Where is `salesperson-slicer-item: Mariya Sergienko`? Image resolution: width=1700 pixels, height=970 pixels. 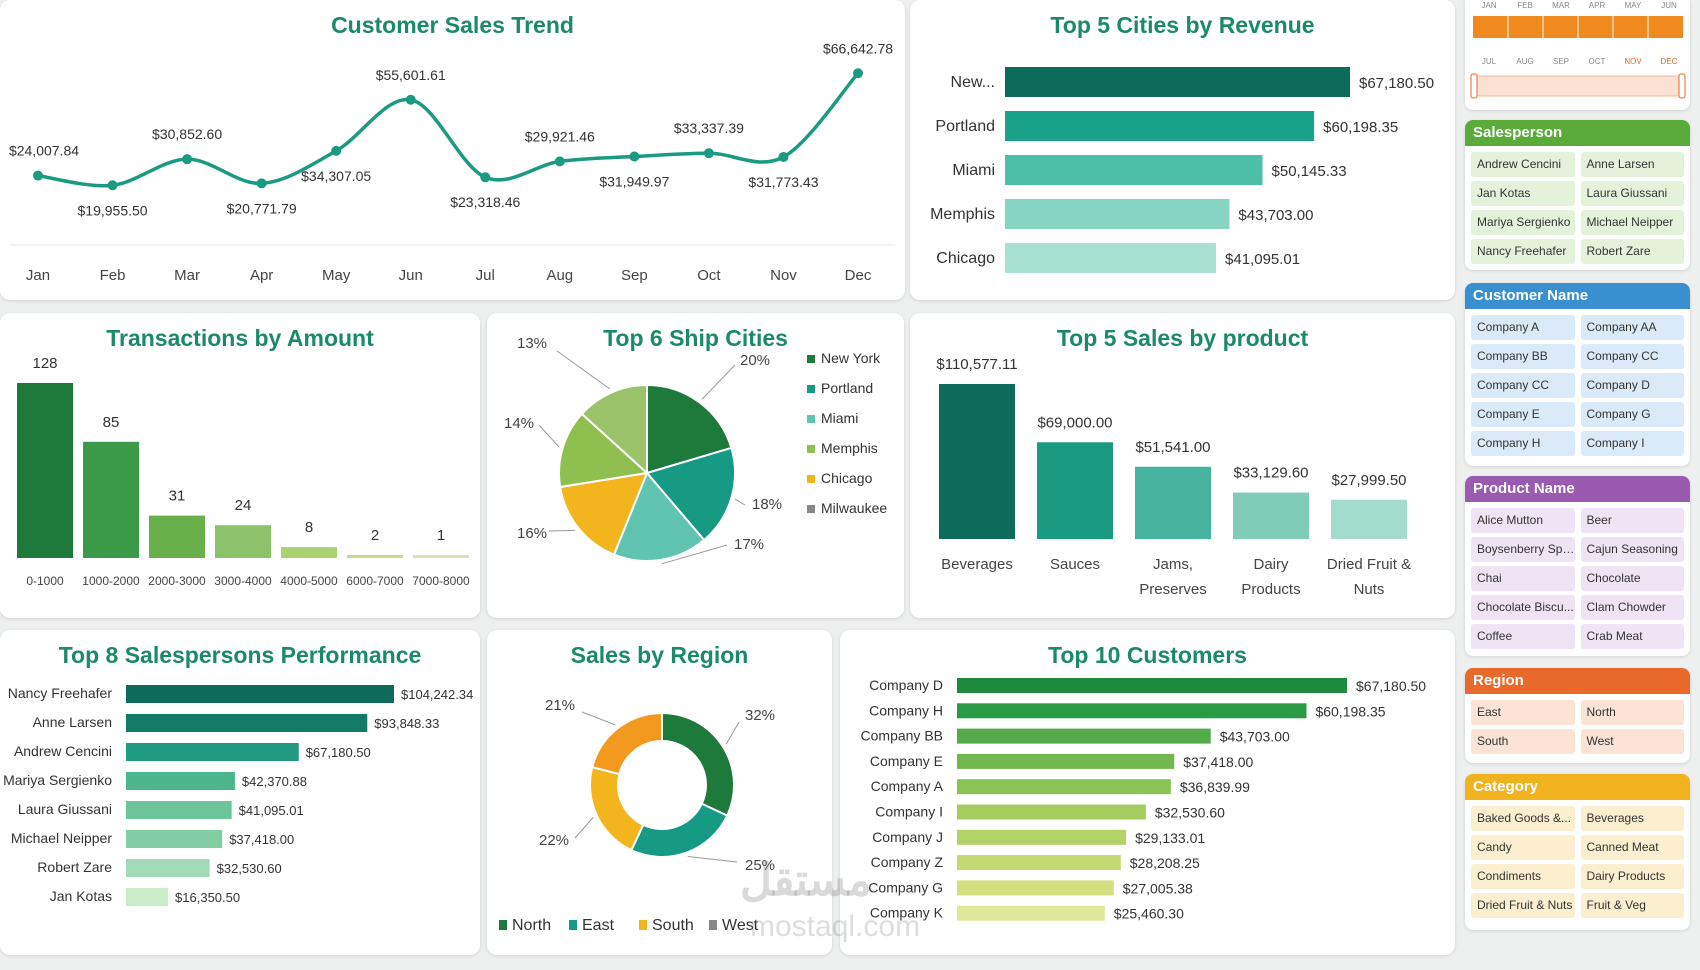
salesperson-slicer-item: Mariya Sergienko is located at coordinates (1523, 222).